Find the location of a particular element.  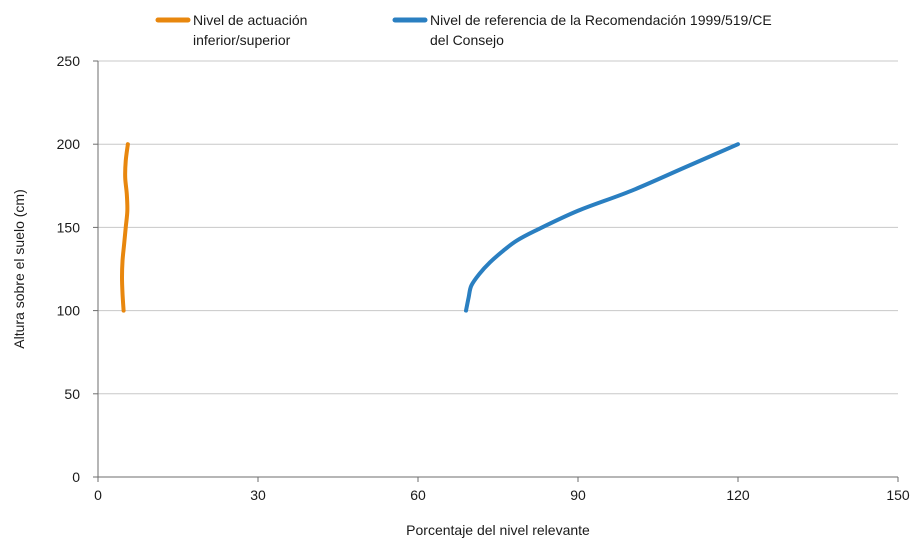

y-tick-label: 150 is located at coordinates (69, 227).